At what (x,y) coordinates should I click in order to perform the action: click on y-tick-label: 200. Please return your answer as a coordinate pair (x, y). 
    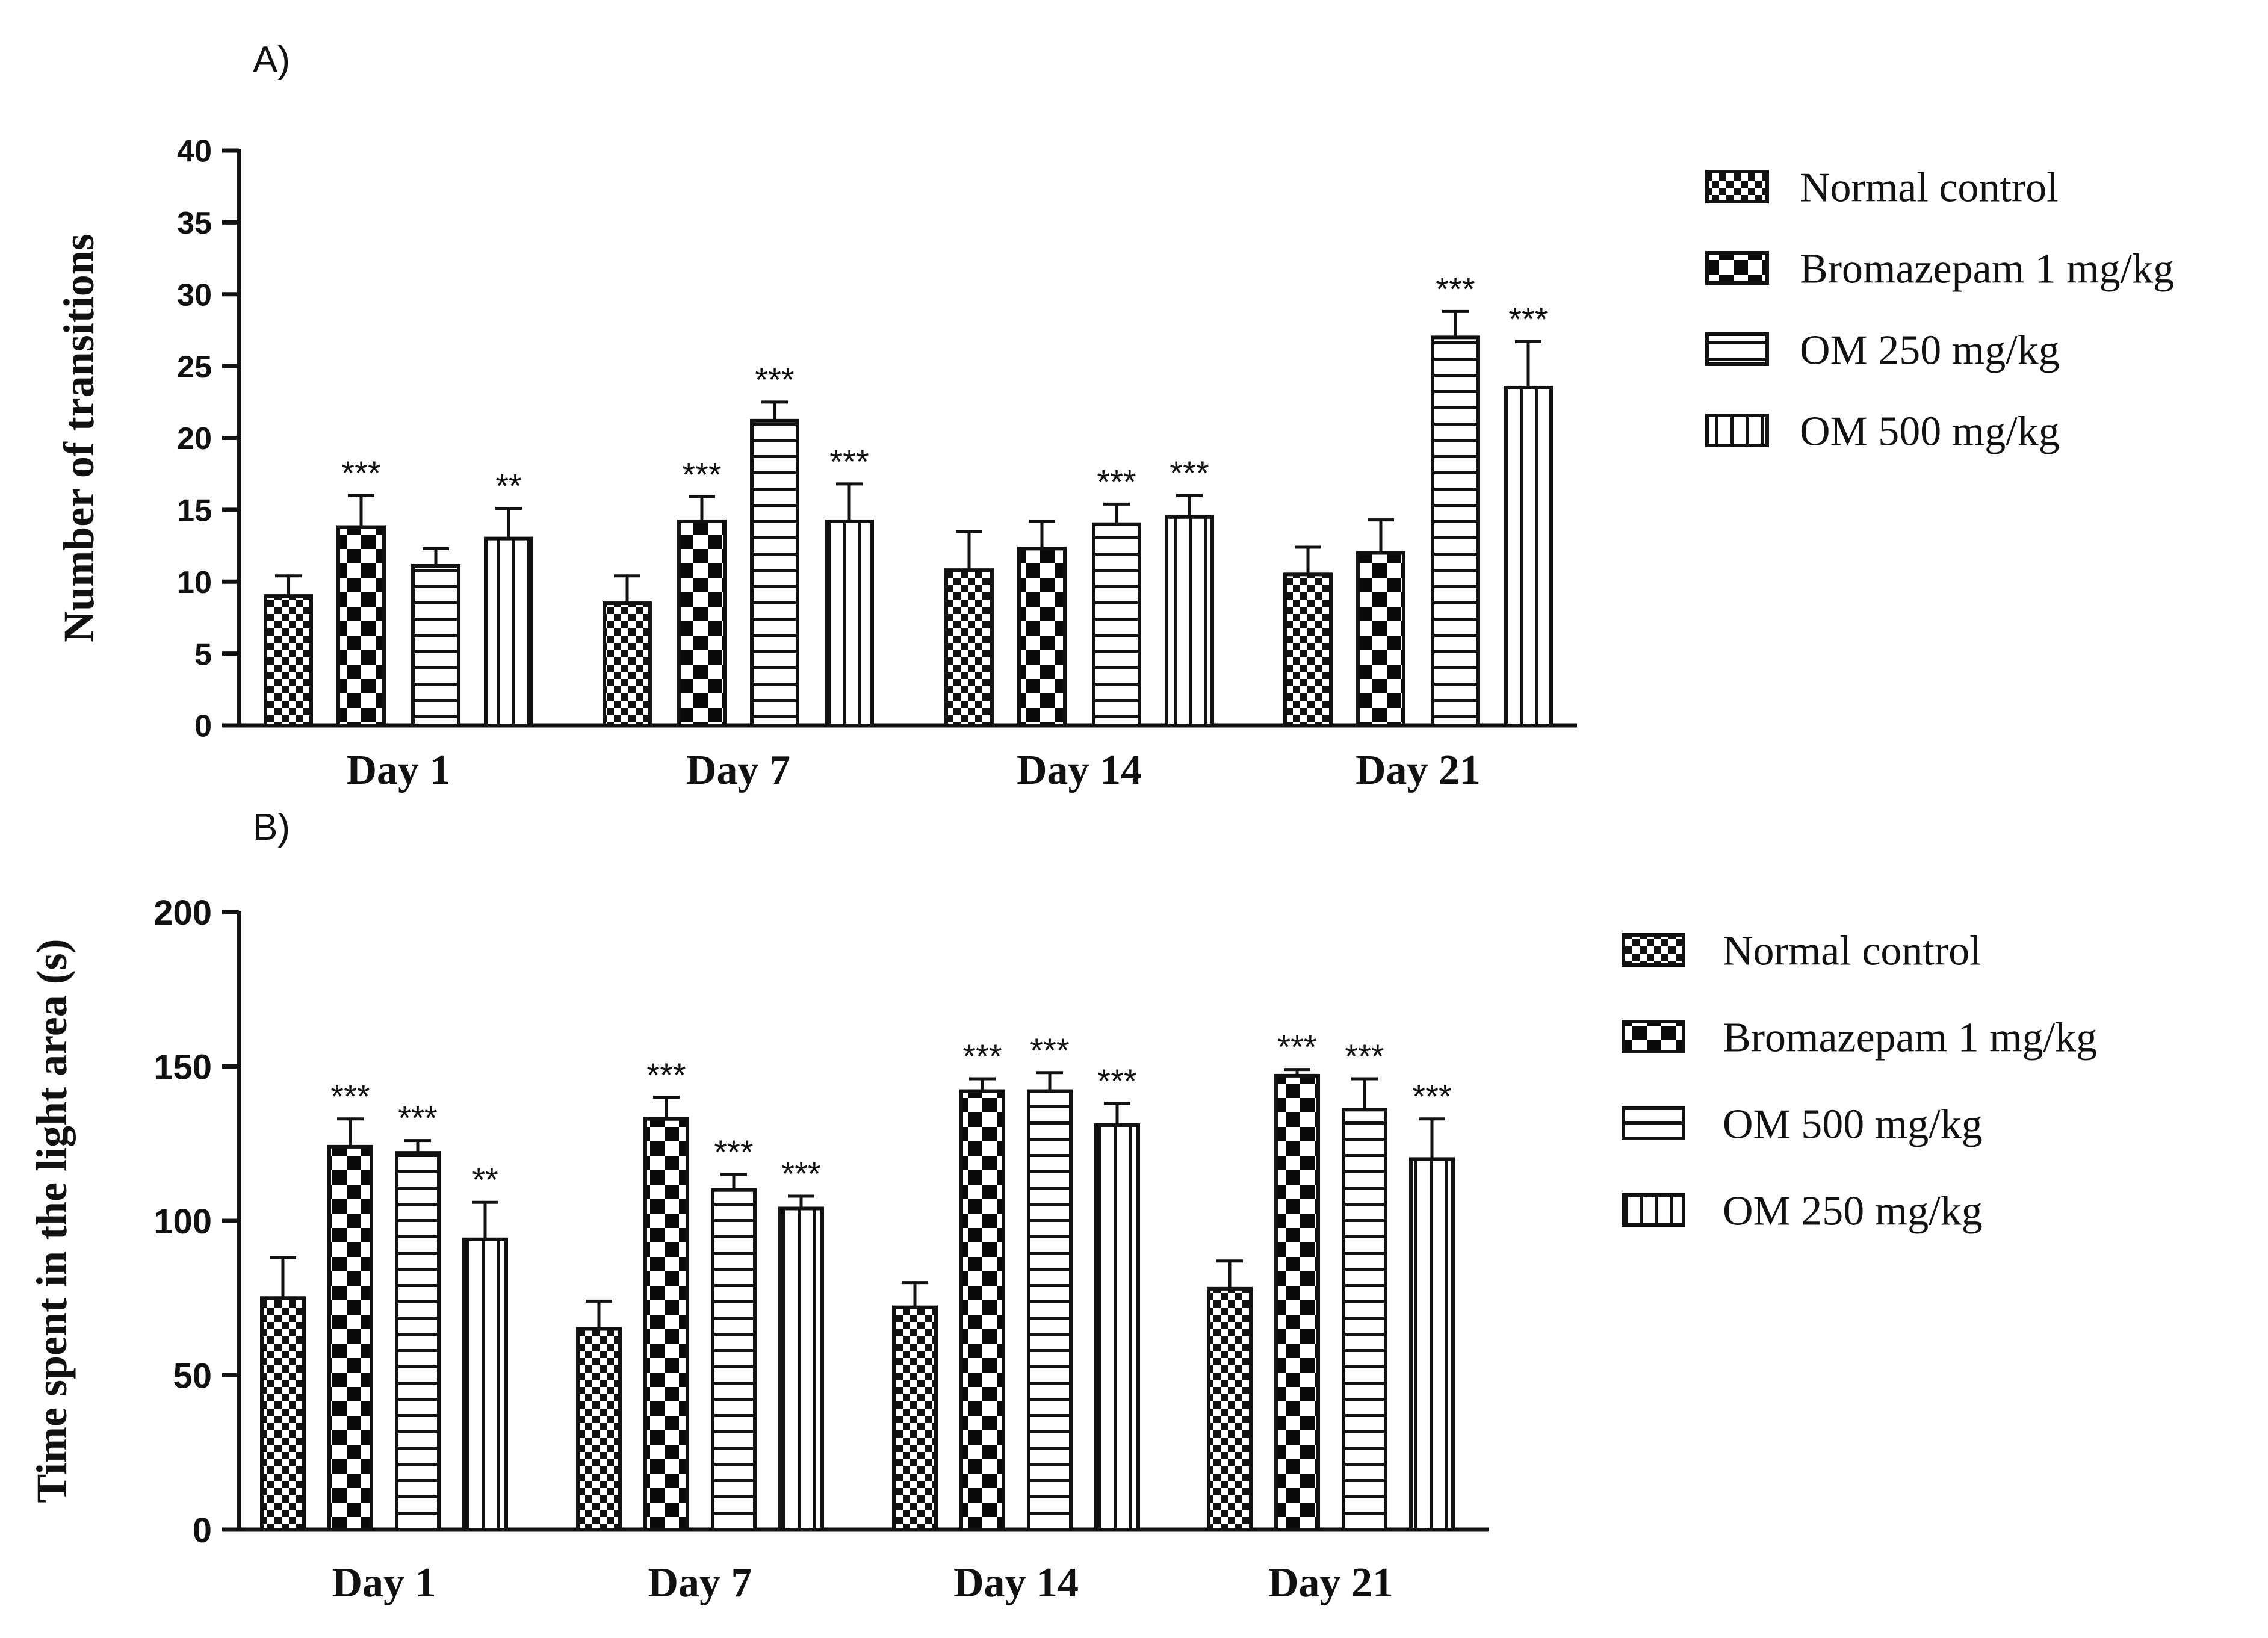
    Looking at the image, I should click on (182, 912).